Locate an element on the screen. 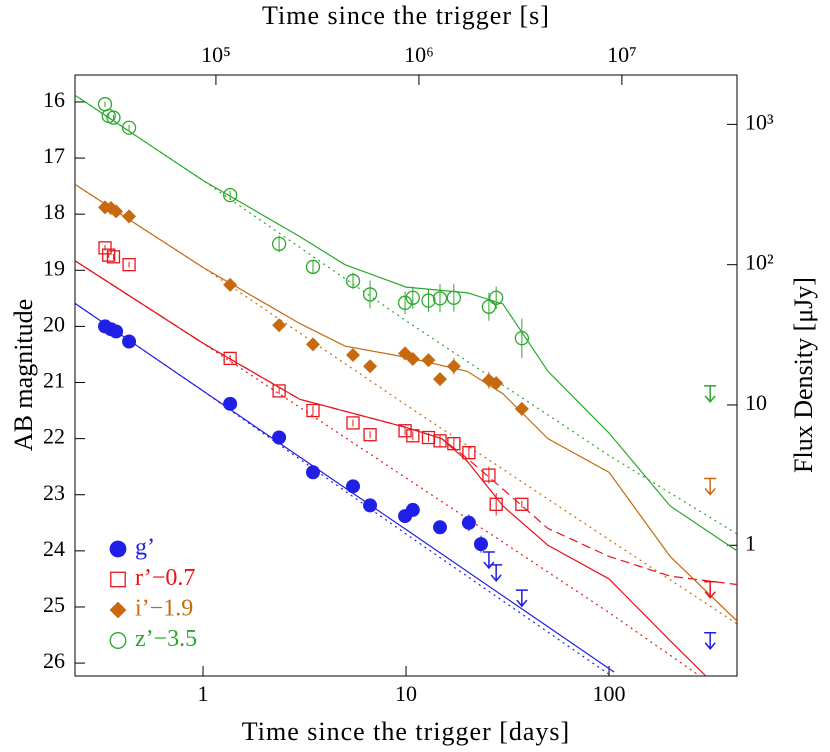  y-tick-label: 24 is located at coordinates (54, 548).